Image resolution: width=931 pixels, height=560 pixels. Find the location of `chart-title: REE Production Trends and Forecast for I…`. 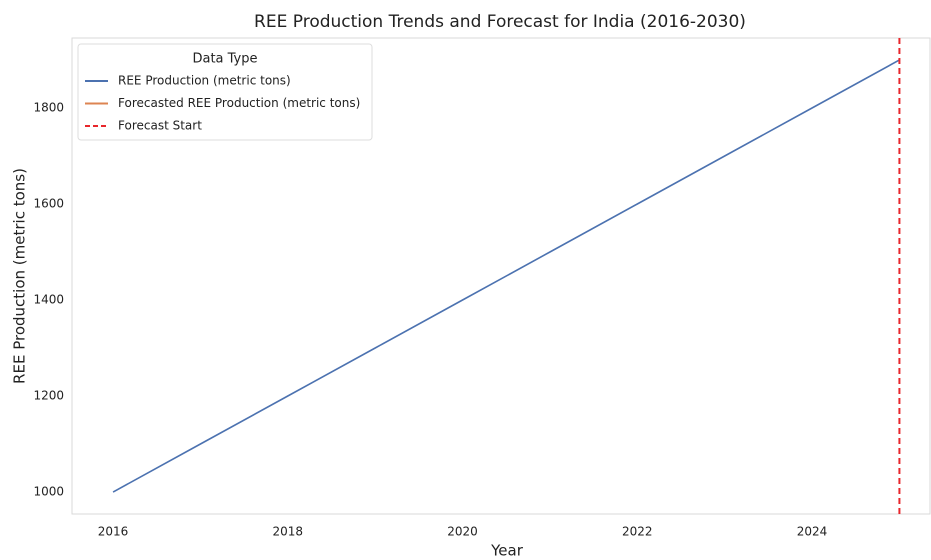

chart-title: REE Production Trends and Forecast for I… is located at coordinates (500, 22).